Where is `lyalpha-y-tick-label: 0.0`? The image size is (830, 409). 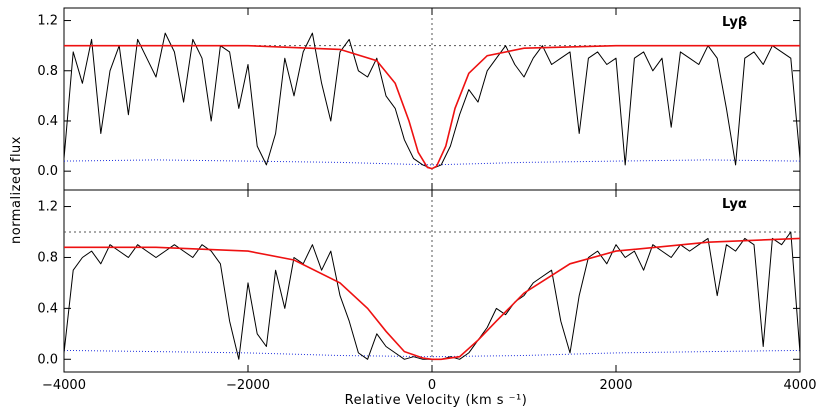 lyalpha-y-tick-label: 0.0 is located at coordinates (47, 359).